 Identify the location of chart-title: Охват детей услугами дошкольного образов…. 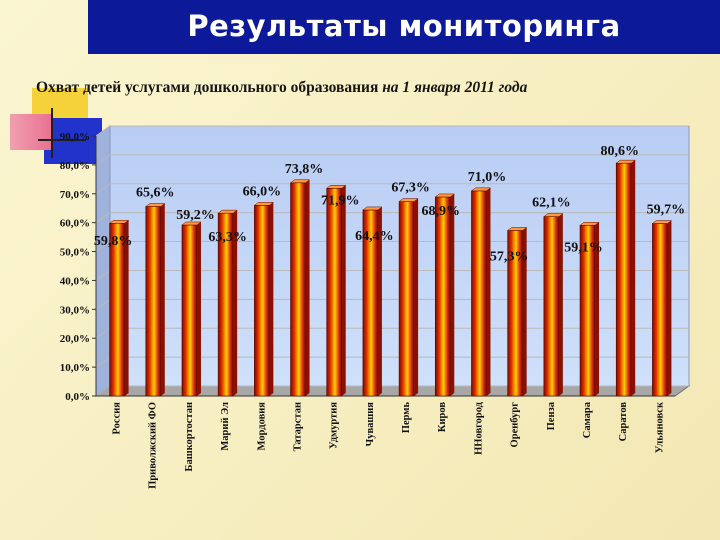
(281, 88).